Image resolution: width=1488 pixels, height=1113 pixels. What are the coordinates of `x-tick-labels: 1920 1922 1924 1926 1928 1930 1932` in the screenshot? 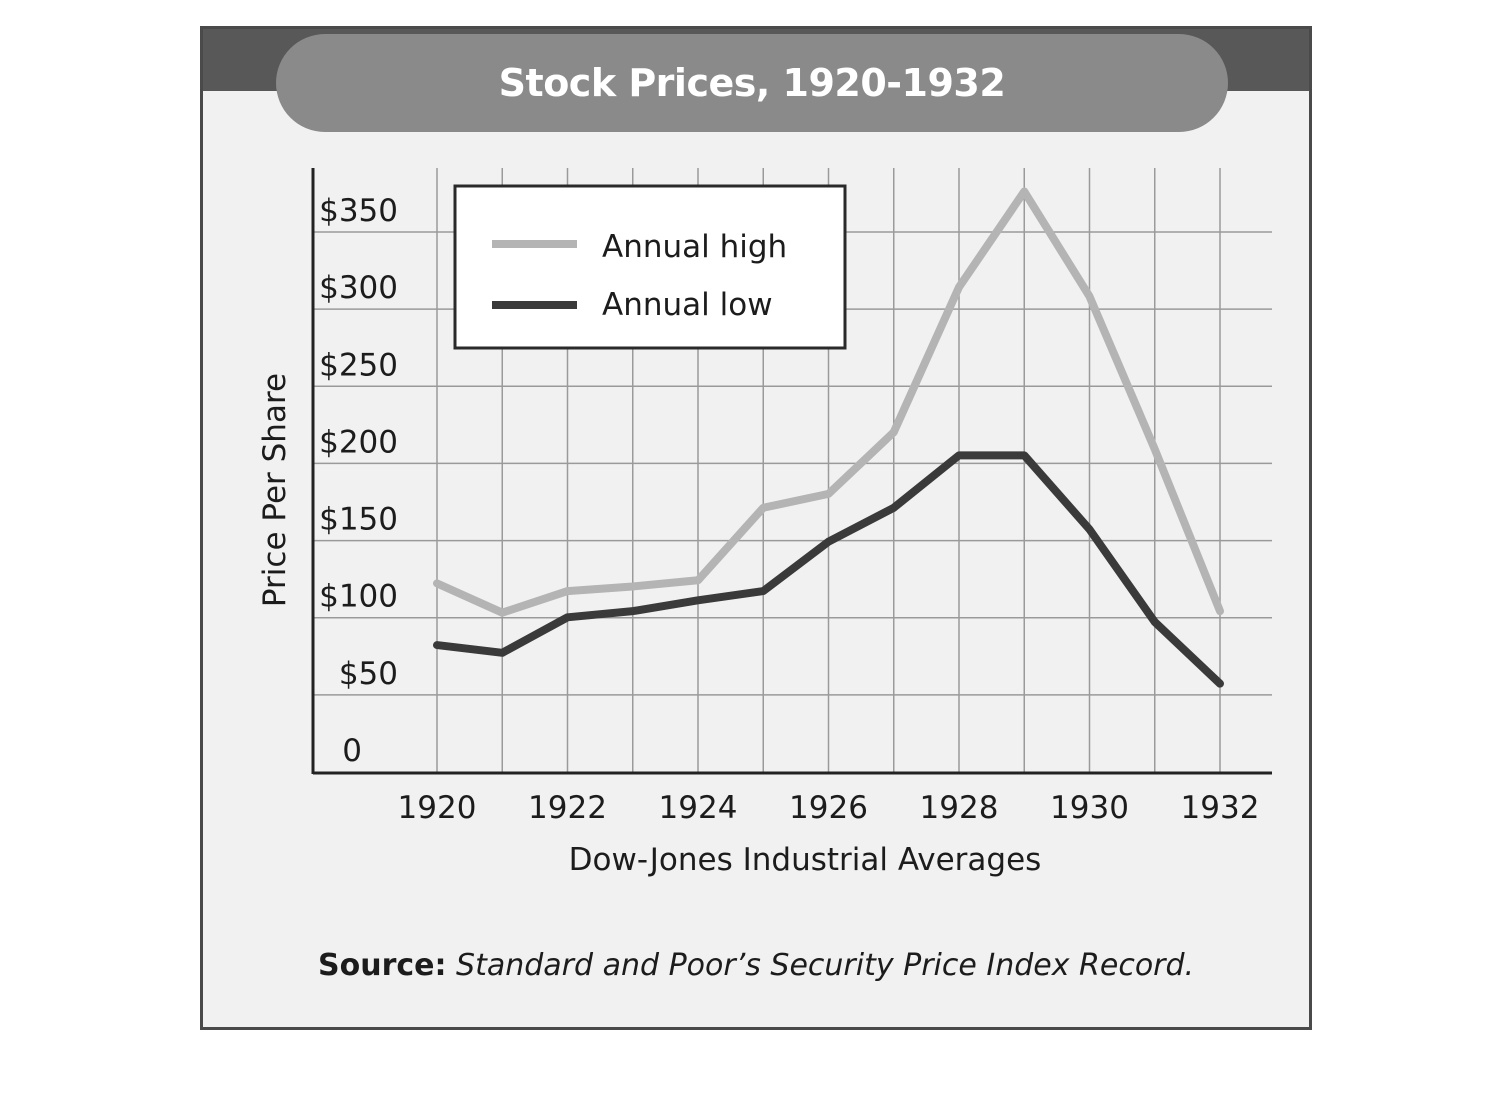 It's located at (829, 808).